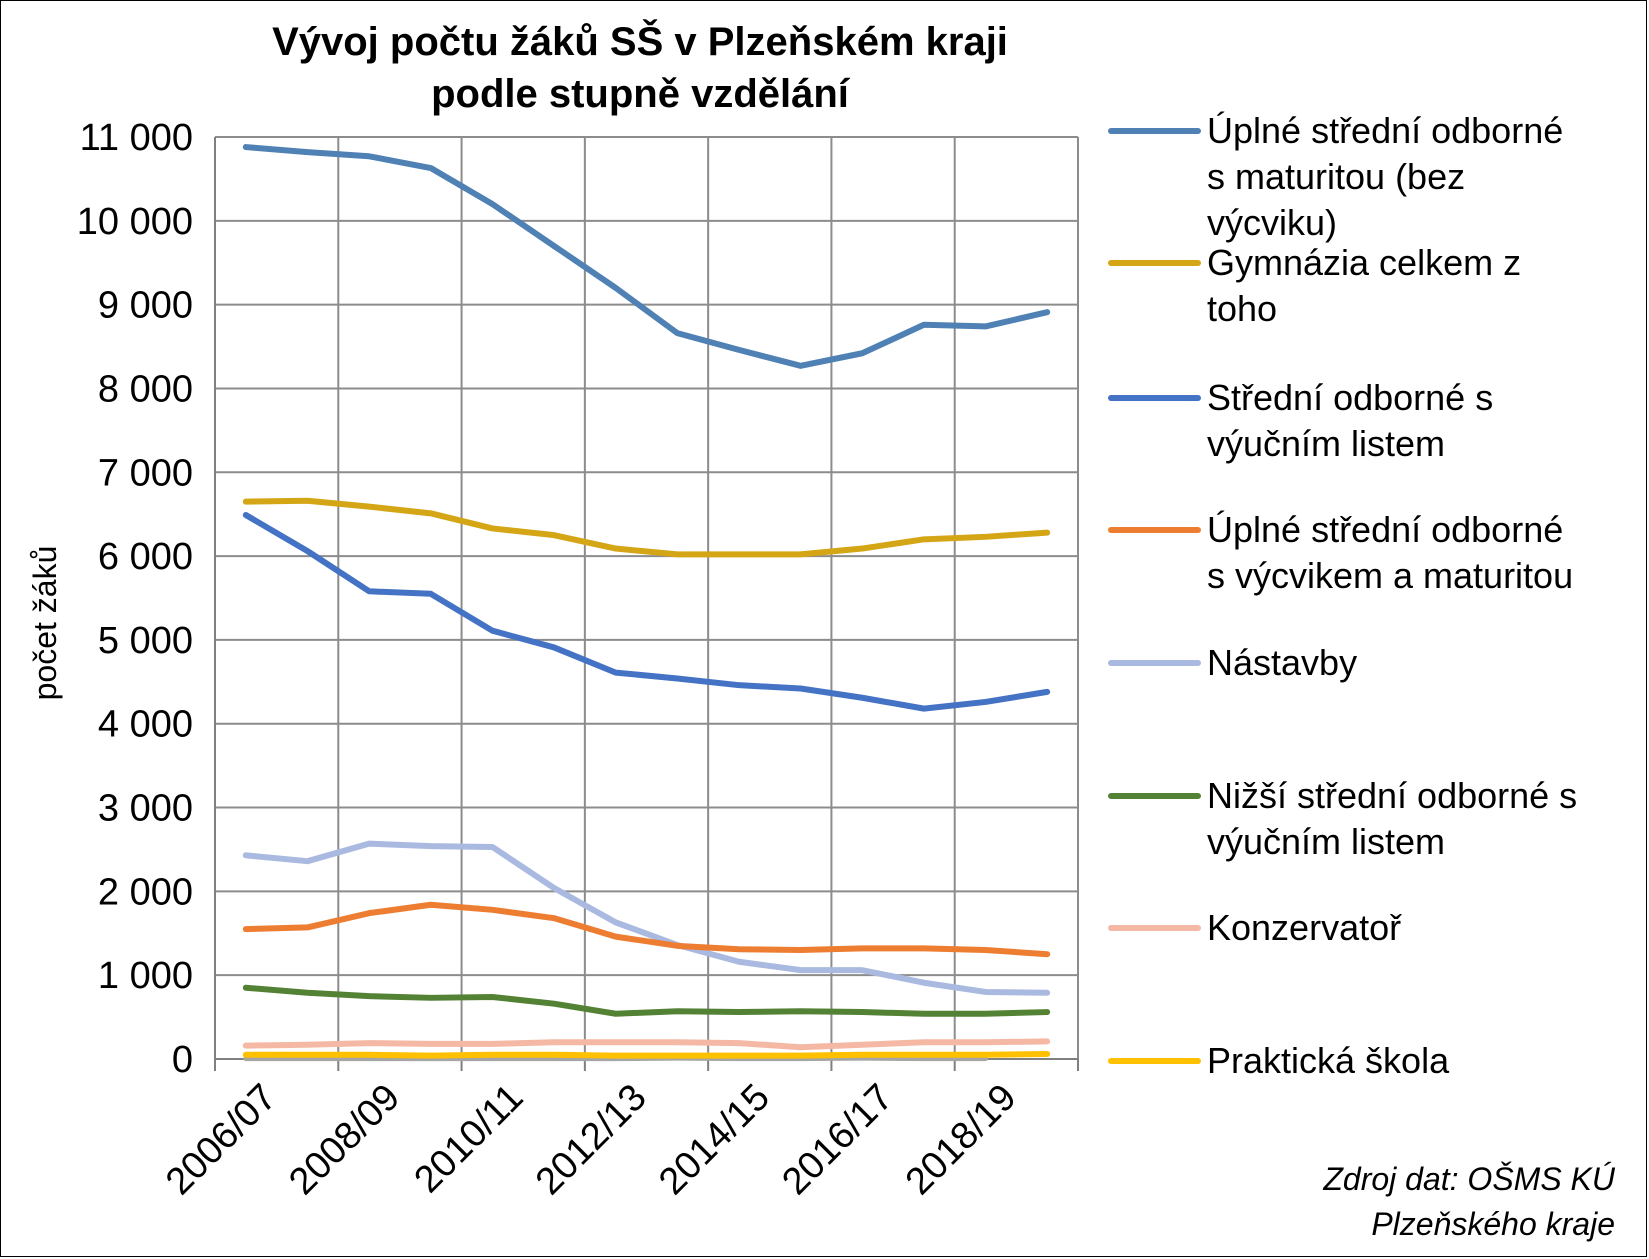 The width and height of the screenshot is (1649, 1259). I want to click on y-axis-label: počet žáků, so click(45, 623).